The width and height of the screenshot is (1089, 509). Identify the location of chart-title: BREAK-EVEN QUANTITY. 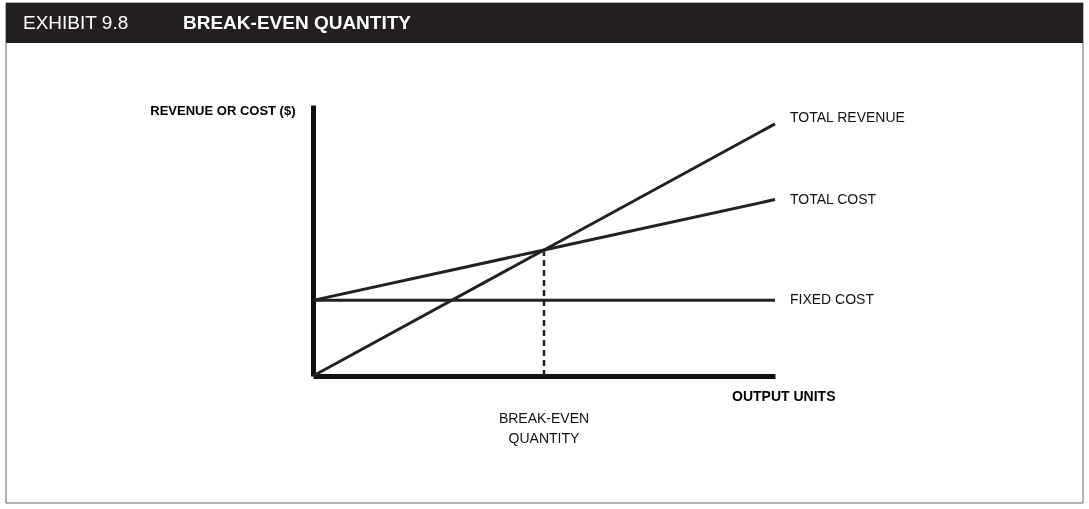
(297, 22).